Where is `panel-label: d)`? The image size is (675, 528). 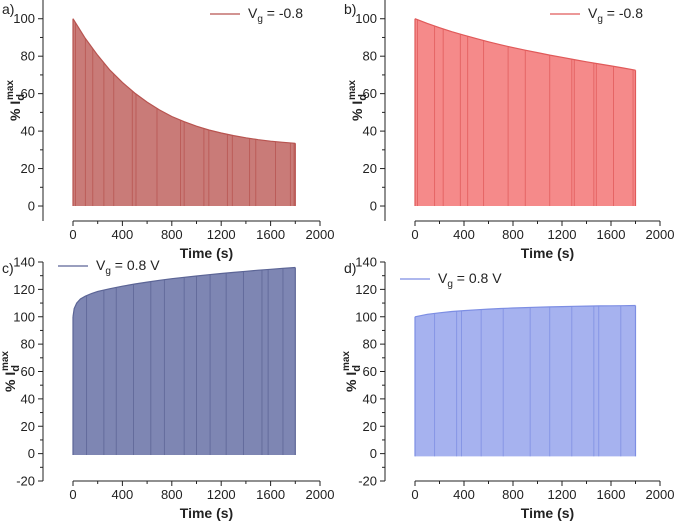
panel-label: d) is located at coordinates (350, 268).